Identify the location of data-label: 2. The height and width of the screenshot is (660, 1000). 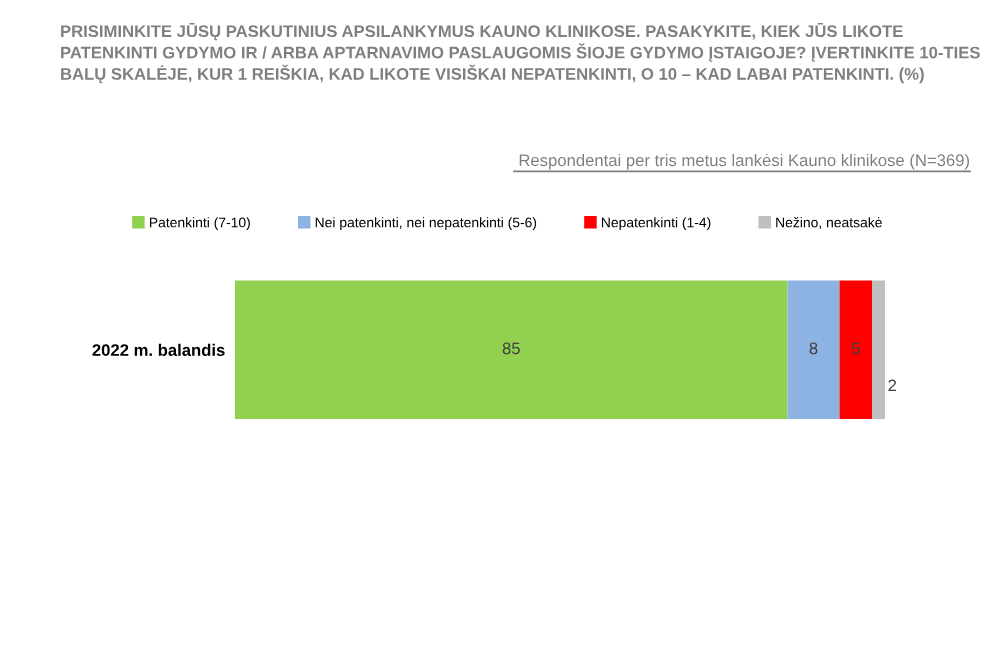
(892, 385).